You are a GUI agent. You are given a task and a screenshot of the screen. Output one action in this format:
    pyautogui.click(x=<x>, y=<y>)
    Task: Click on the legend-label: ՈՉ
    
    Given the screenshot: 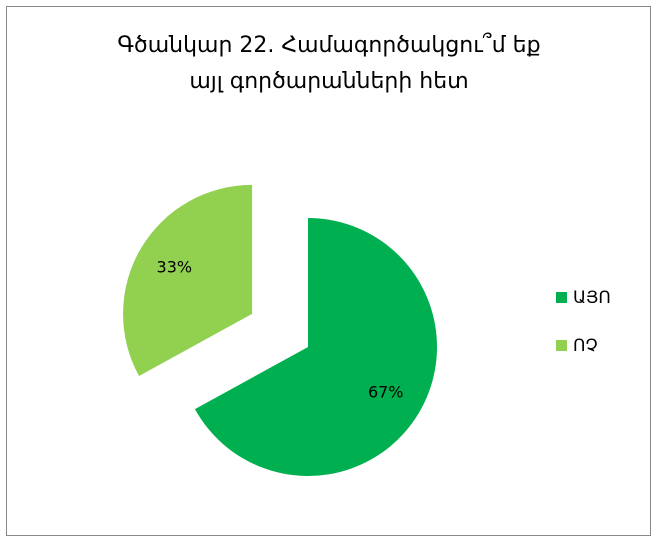 What is the action you would take?
    pyautogui.click(x=585, y=346)
    